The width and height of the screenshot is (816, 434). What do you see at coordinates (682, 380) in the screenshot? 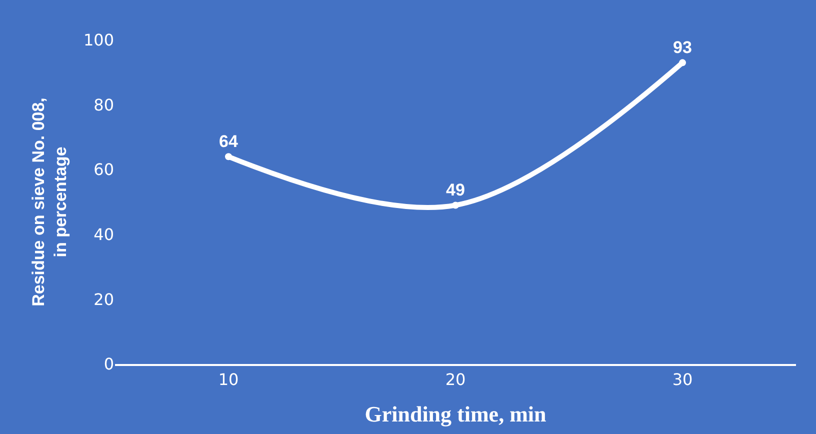
I see `x-tick-label: 30` at bounding box center [682, 380].